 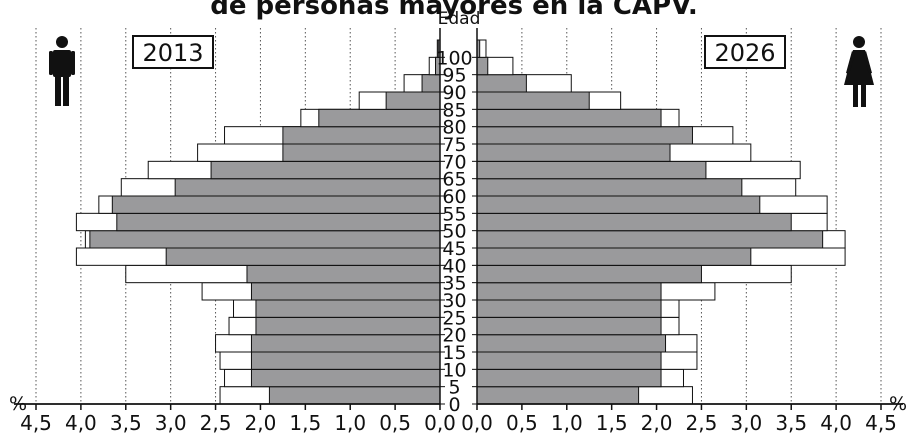 What do you see at coordinates (454, 76) in the screenshot?
I see `age-tick-label: 95` at bounding box center [454, 76].